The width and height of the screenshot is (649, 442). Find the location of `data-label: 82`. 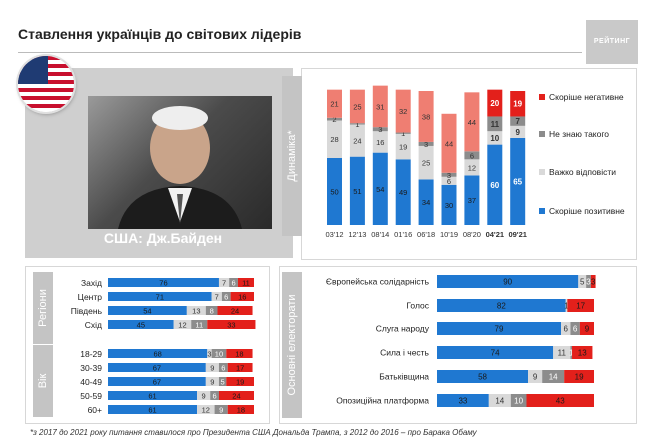

data-label: 82 is located at coordinates (501, 306).